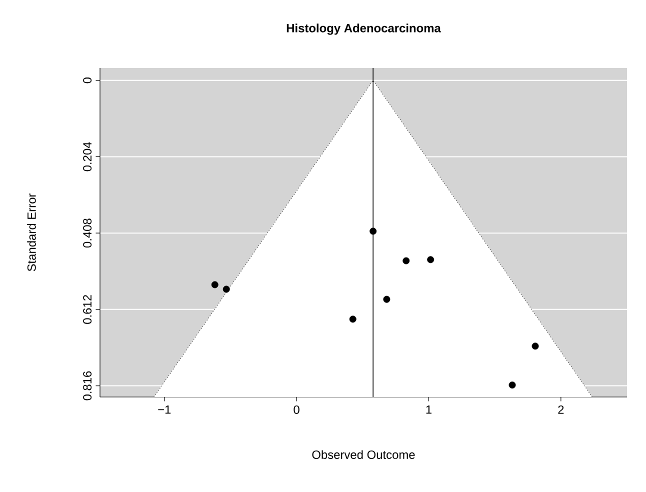 The height and width of the screenshot is (492, 646). I want to click on x-tick-label: 2, so click(561, 409).